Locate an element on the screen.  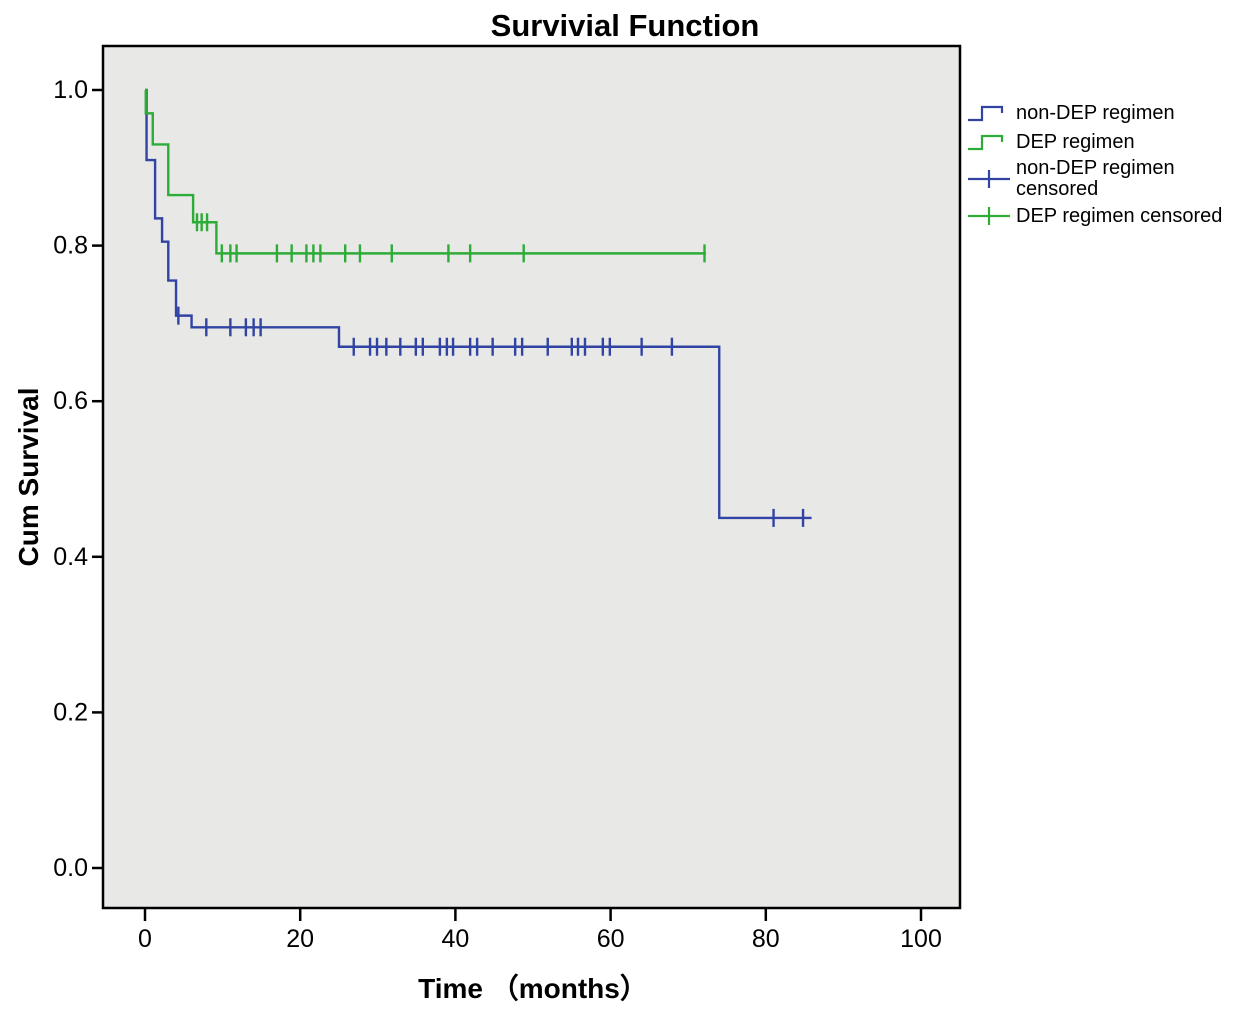
legend-label: non-DEP regimen is located at coordinates (1095, 112).